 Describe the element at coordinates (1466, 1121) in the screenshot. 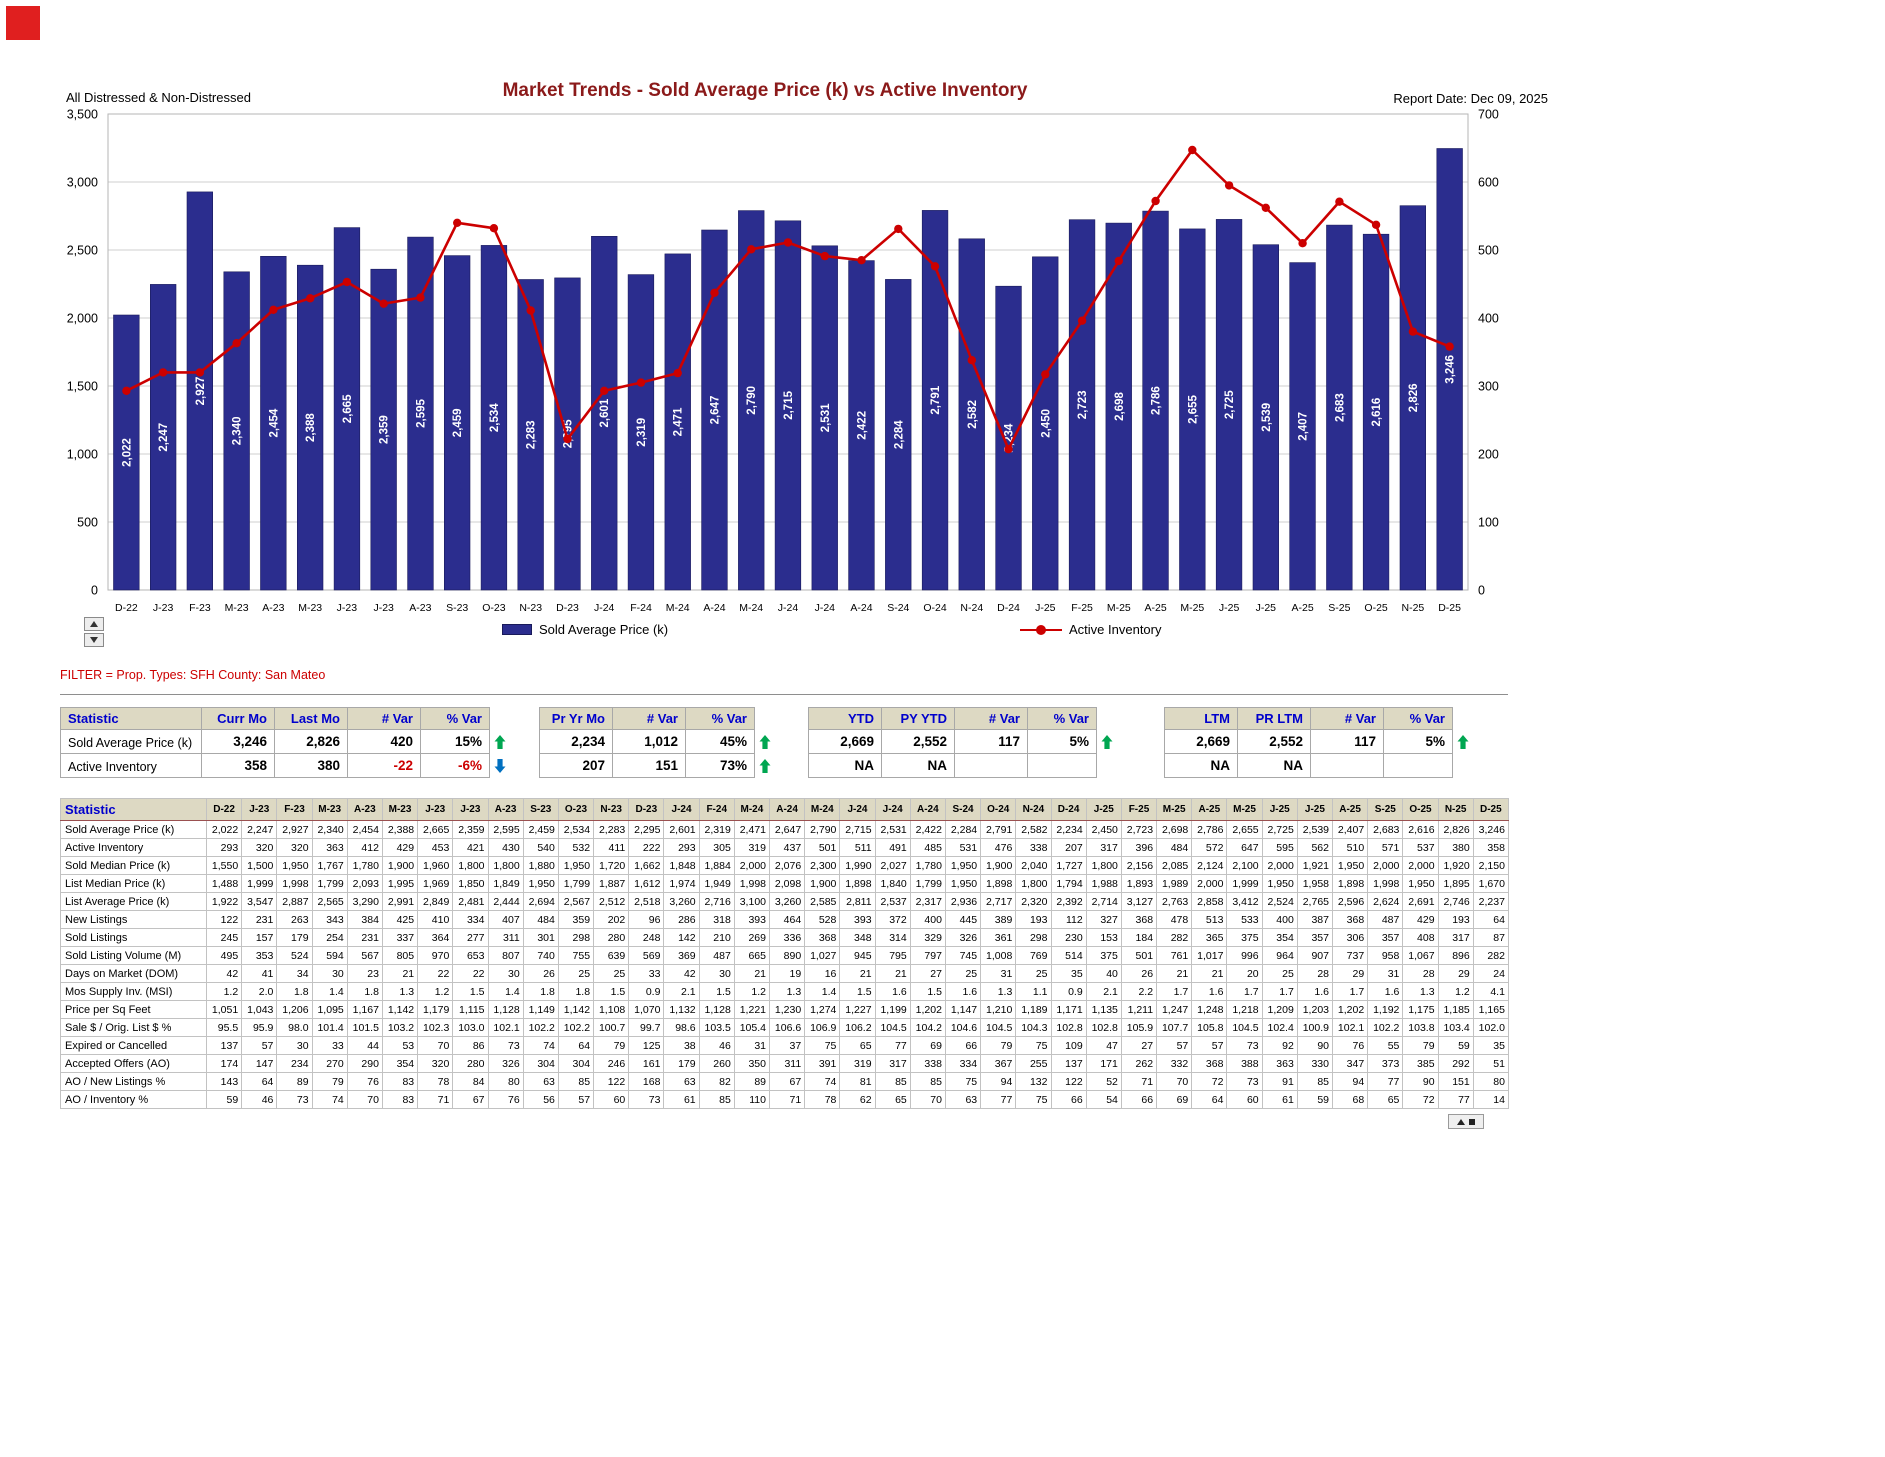

I see `table-corner-control` at that location.